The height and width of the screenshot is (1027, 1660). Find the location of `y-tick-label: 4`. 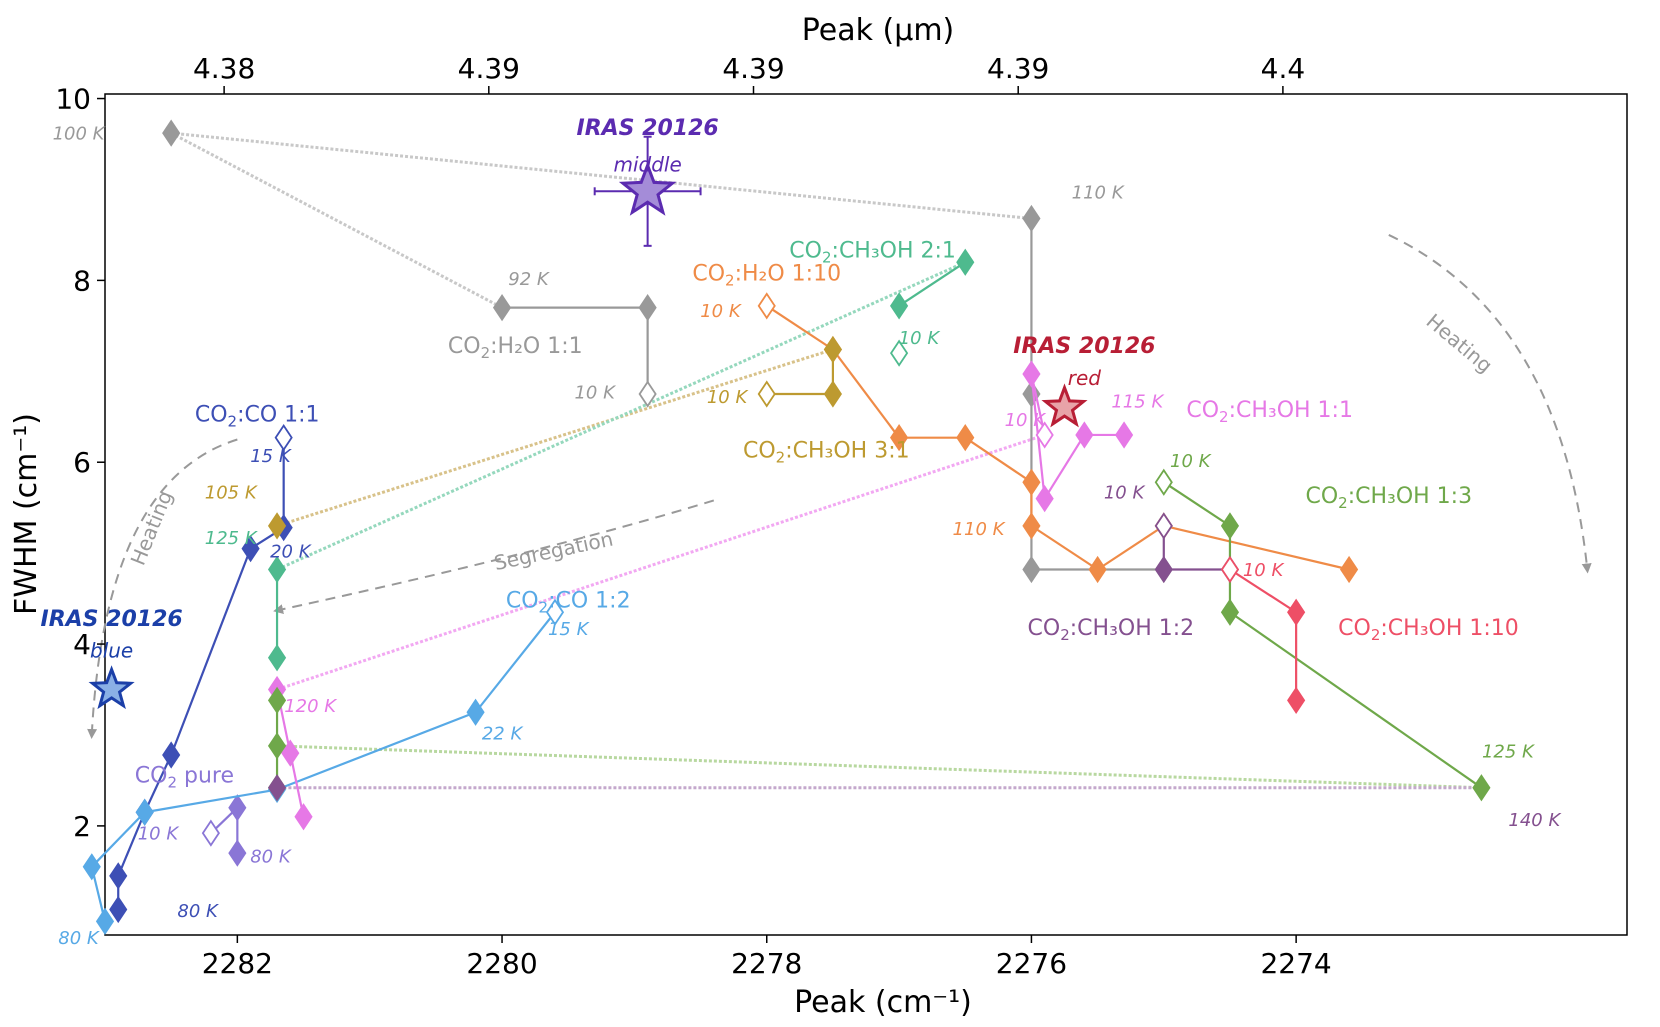

y-tick-label: 4 is located at coordinates (82, 644).